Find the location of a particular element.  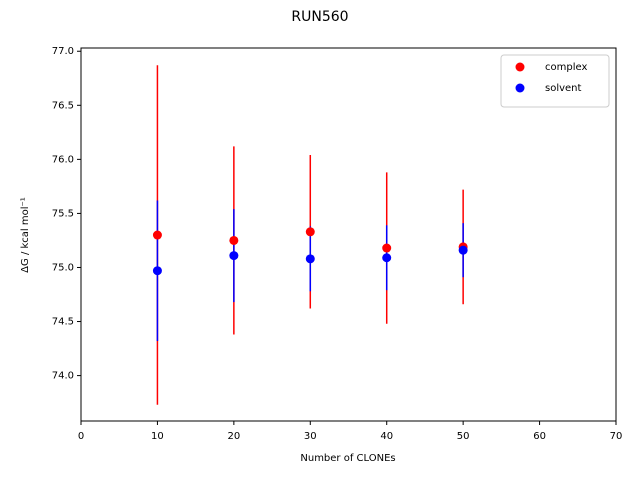

x-axis-label: Number of CLONEs is located at coordinates (347, 458).